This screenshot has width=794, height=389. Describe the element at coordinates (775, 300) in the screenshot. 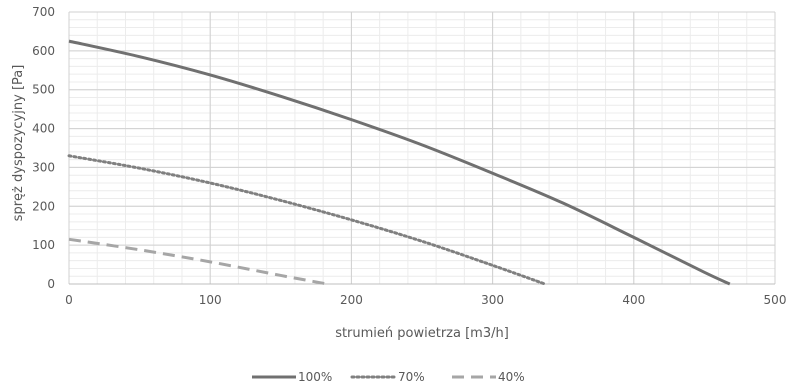

I see `x-tick-label: 500` at that location.